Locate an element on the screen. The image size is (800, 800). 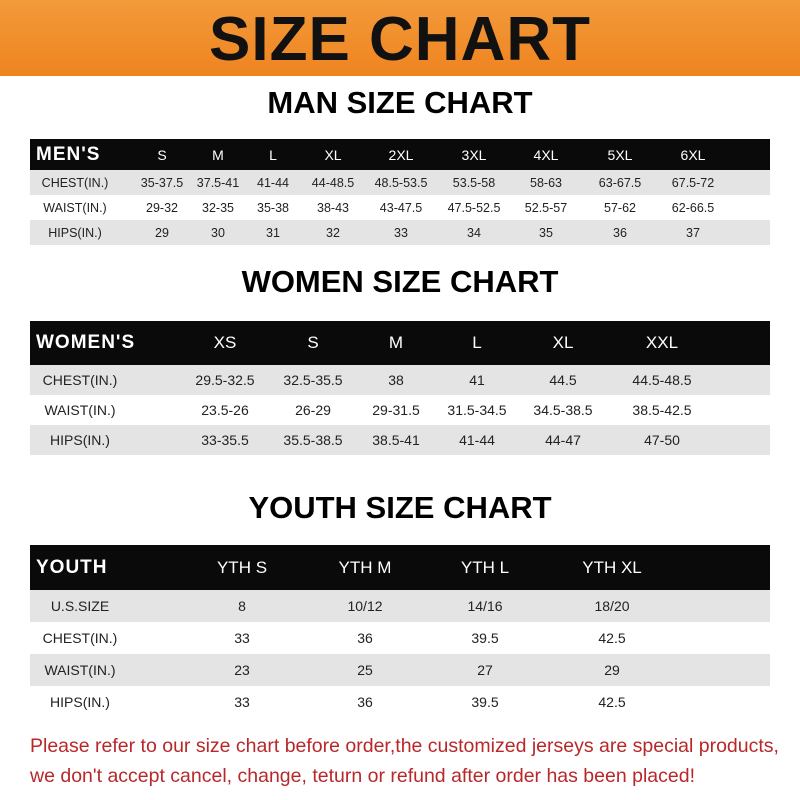
size-header: M is located at coordinates (218, 154).